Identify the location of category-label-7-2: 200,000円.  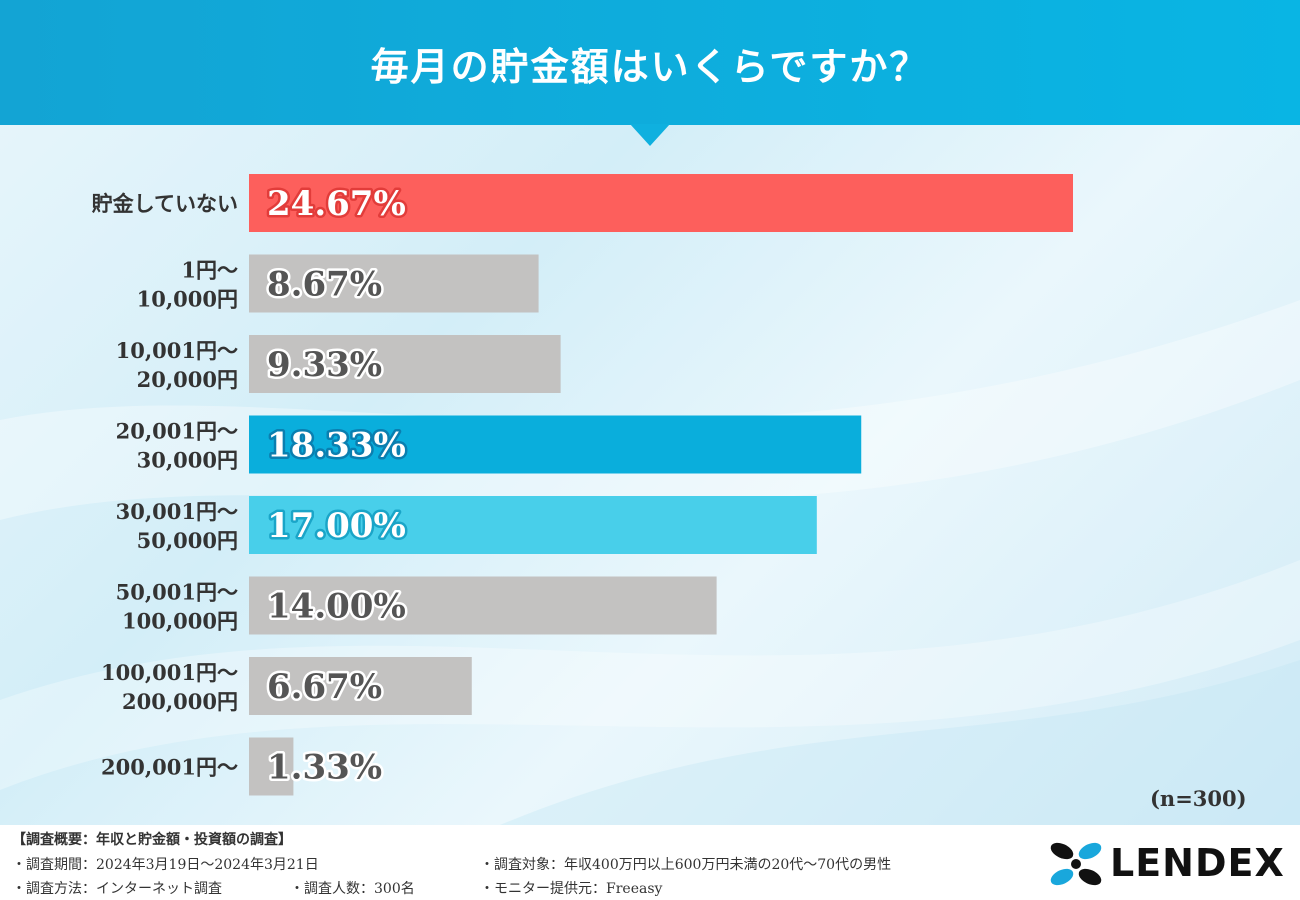
(180, 701).